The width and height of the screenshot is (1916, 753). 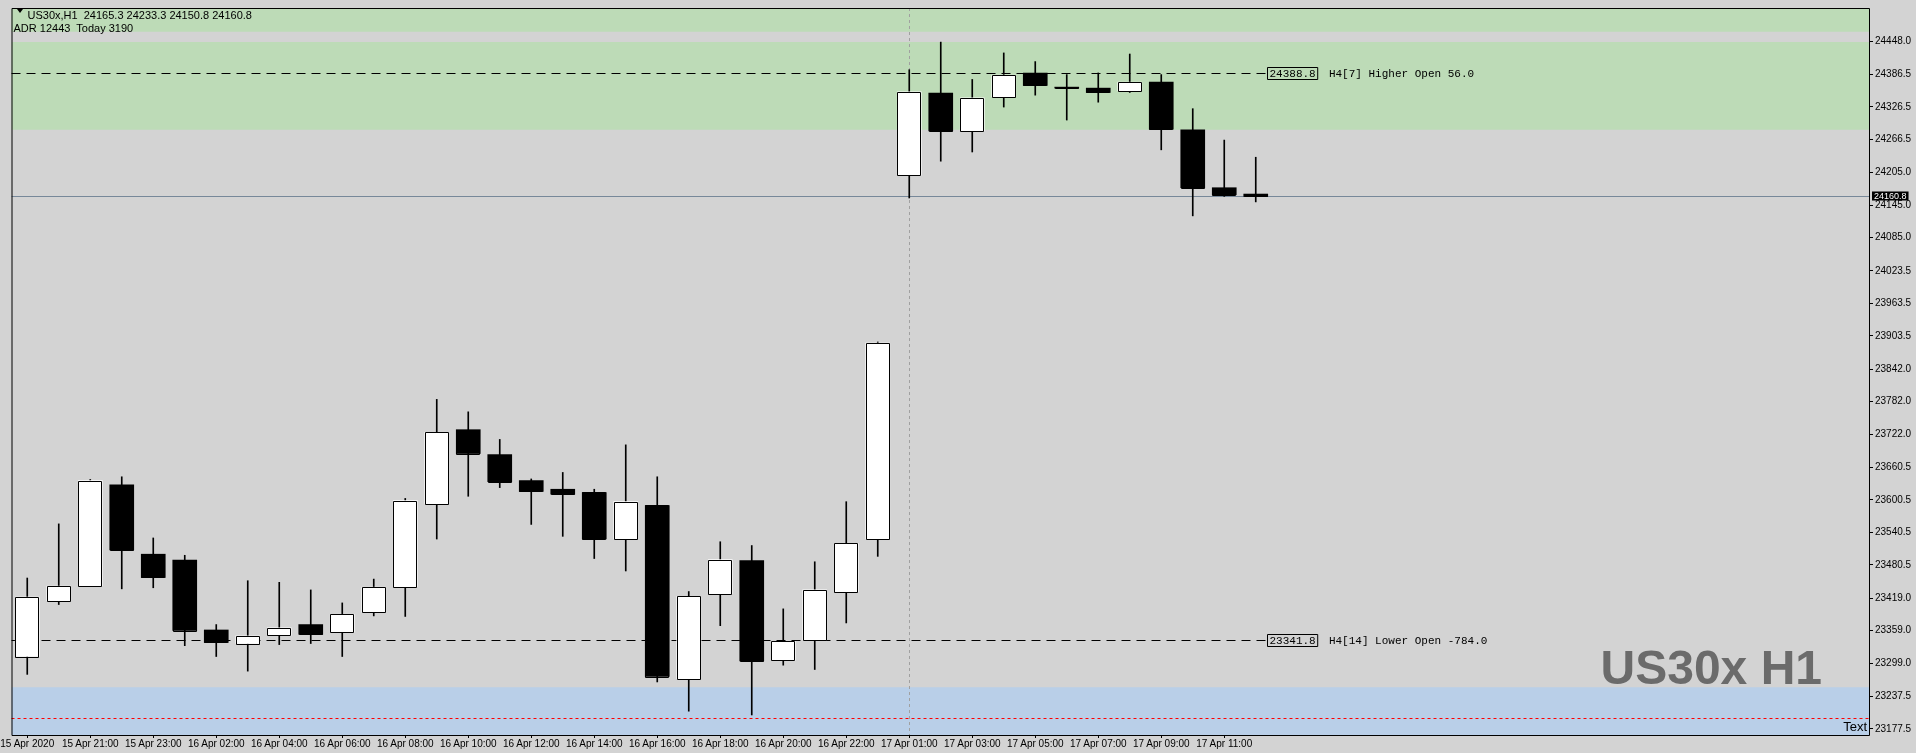 I want to click on y-tick-label: 24326.5, so click(x=1893, y=106).